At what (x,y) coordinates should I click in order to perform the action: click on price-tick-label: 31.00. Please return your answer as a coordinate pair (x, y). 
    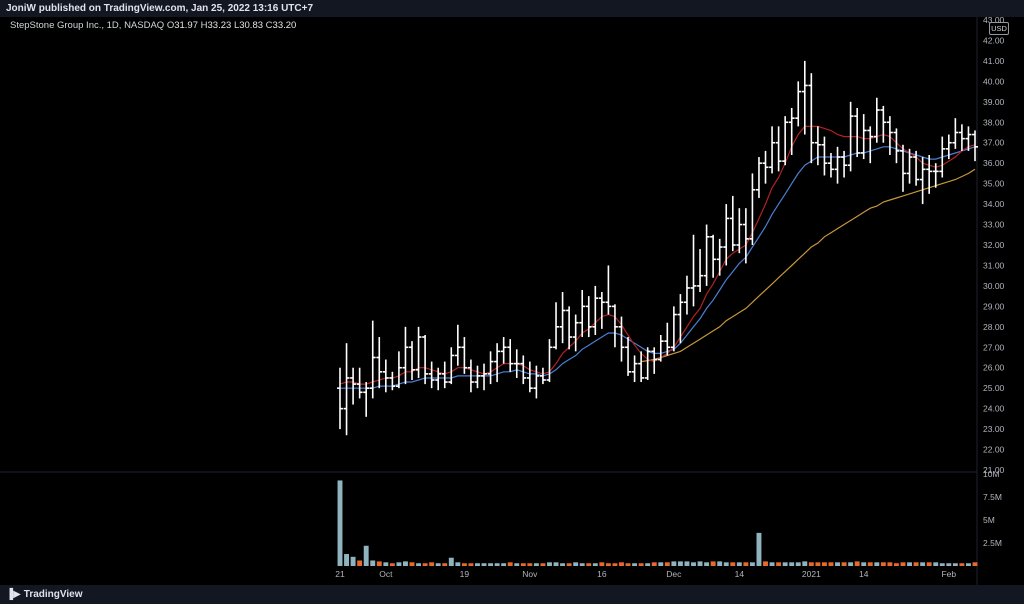
    Looking at the image, I should click on (994, 265).